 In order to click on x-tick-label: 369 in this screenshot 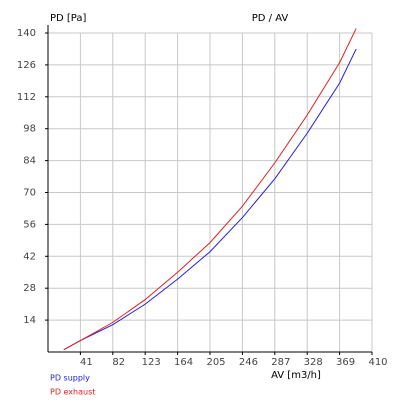, I will do `click(345, 362)`.